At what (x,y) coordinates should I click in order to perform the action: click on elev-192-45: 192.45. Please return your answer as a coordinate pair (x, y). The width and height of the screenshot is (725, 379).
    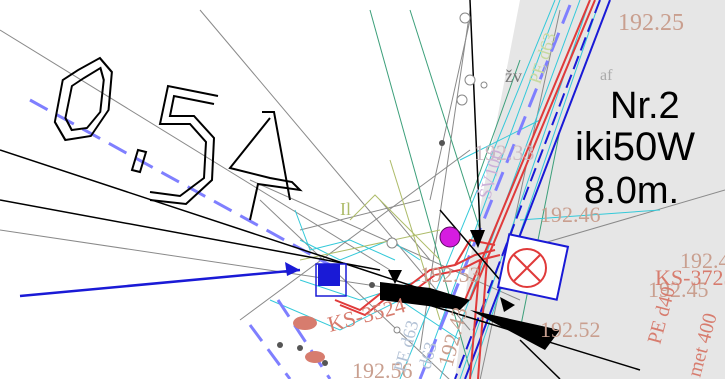
    Looking at the image, I should click on (678, 289).